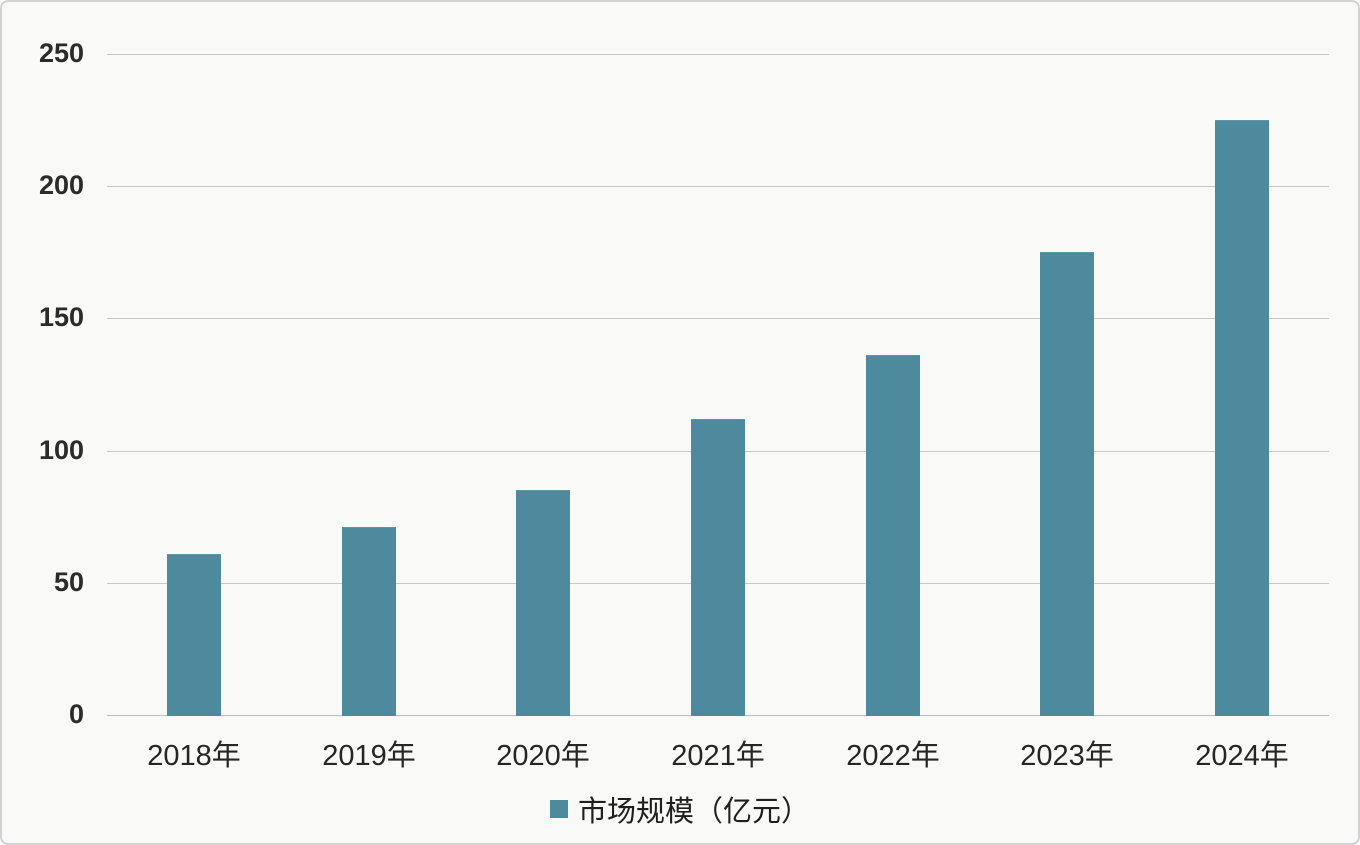 The width and height of the screenshot is (1360, 845). What do you see at coordinates (194, 756) in the screenshot?
I see `x-axis-tick-label: 2018年` at bounding box center [194, 756].